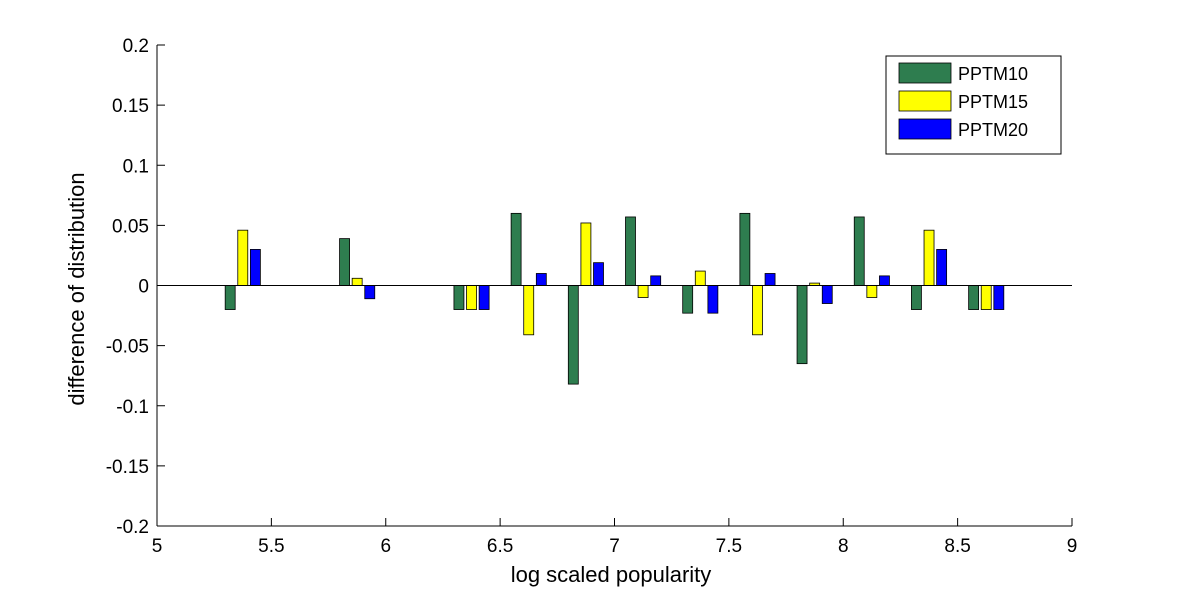 The width and height of the screenshot is (1183, 591). Describe the element at coordinates (271, 546) in the screenshot. I see `x-tick-label: 5.5` at that location.